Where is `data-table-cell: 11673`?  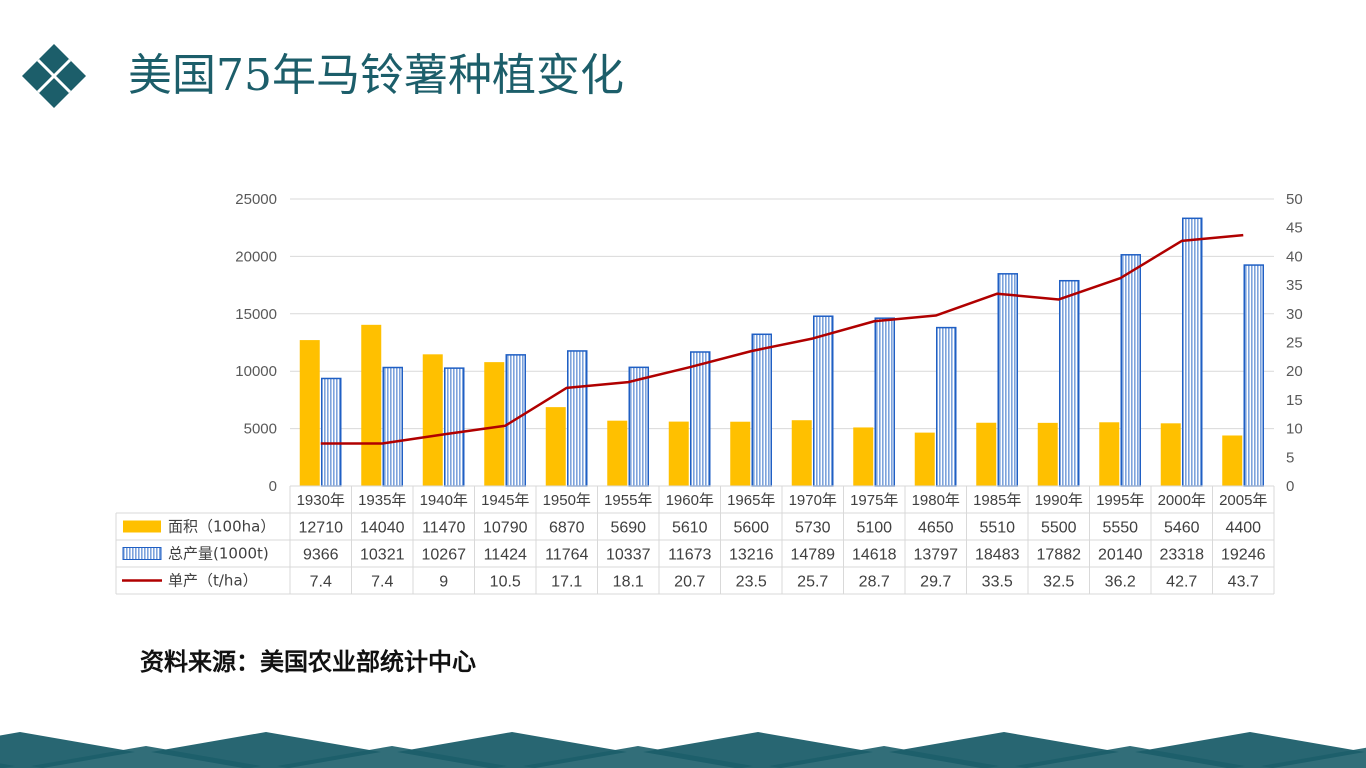 data-table-cell: 11673 is located at coordinates (689, 555).